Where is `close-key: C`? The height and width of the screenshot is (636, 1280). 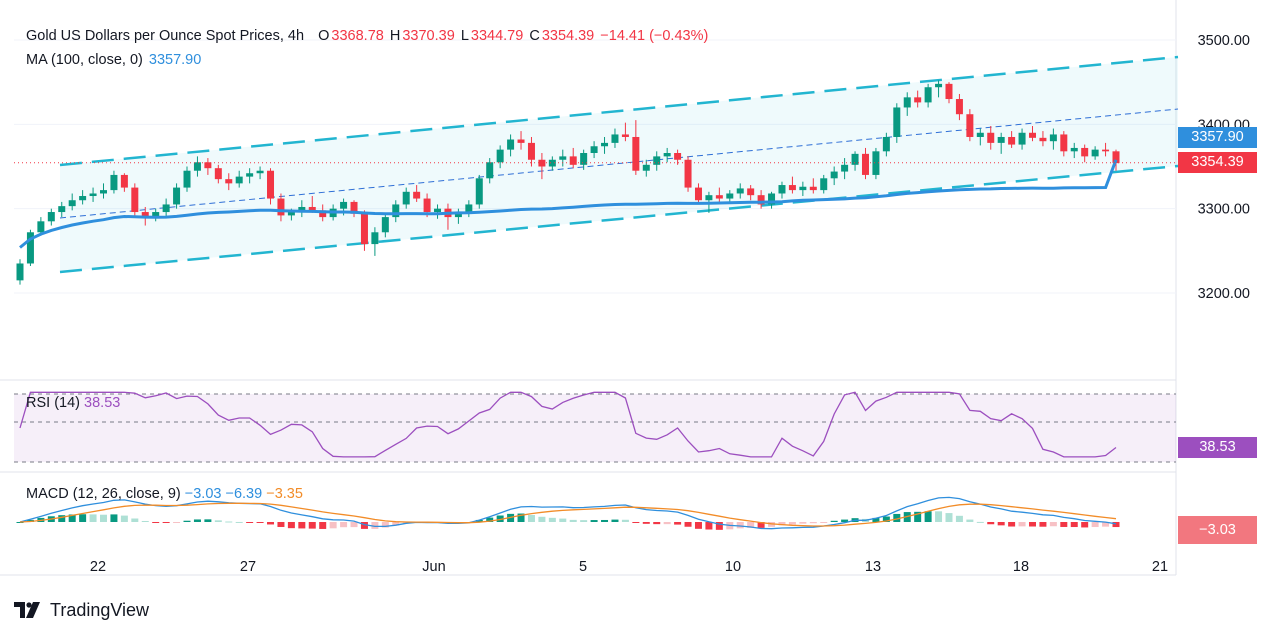
close-key: C is located at coordinates (534, 36).